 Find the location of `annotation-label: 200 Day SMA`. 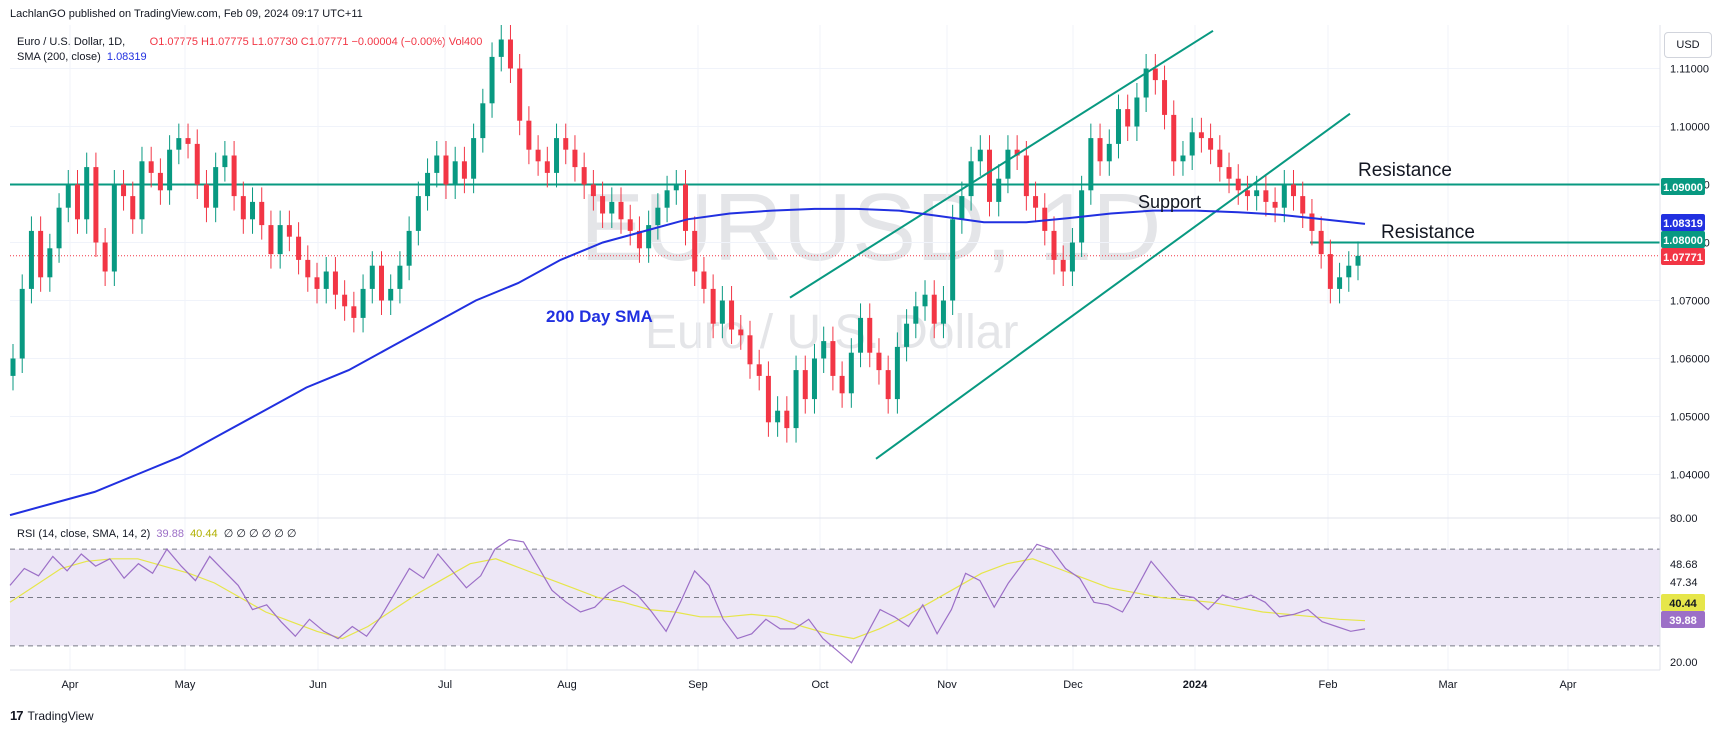

annotation-label: 200 Day SMA is located at coordinates (599, 316).